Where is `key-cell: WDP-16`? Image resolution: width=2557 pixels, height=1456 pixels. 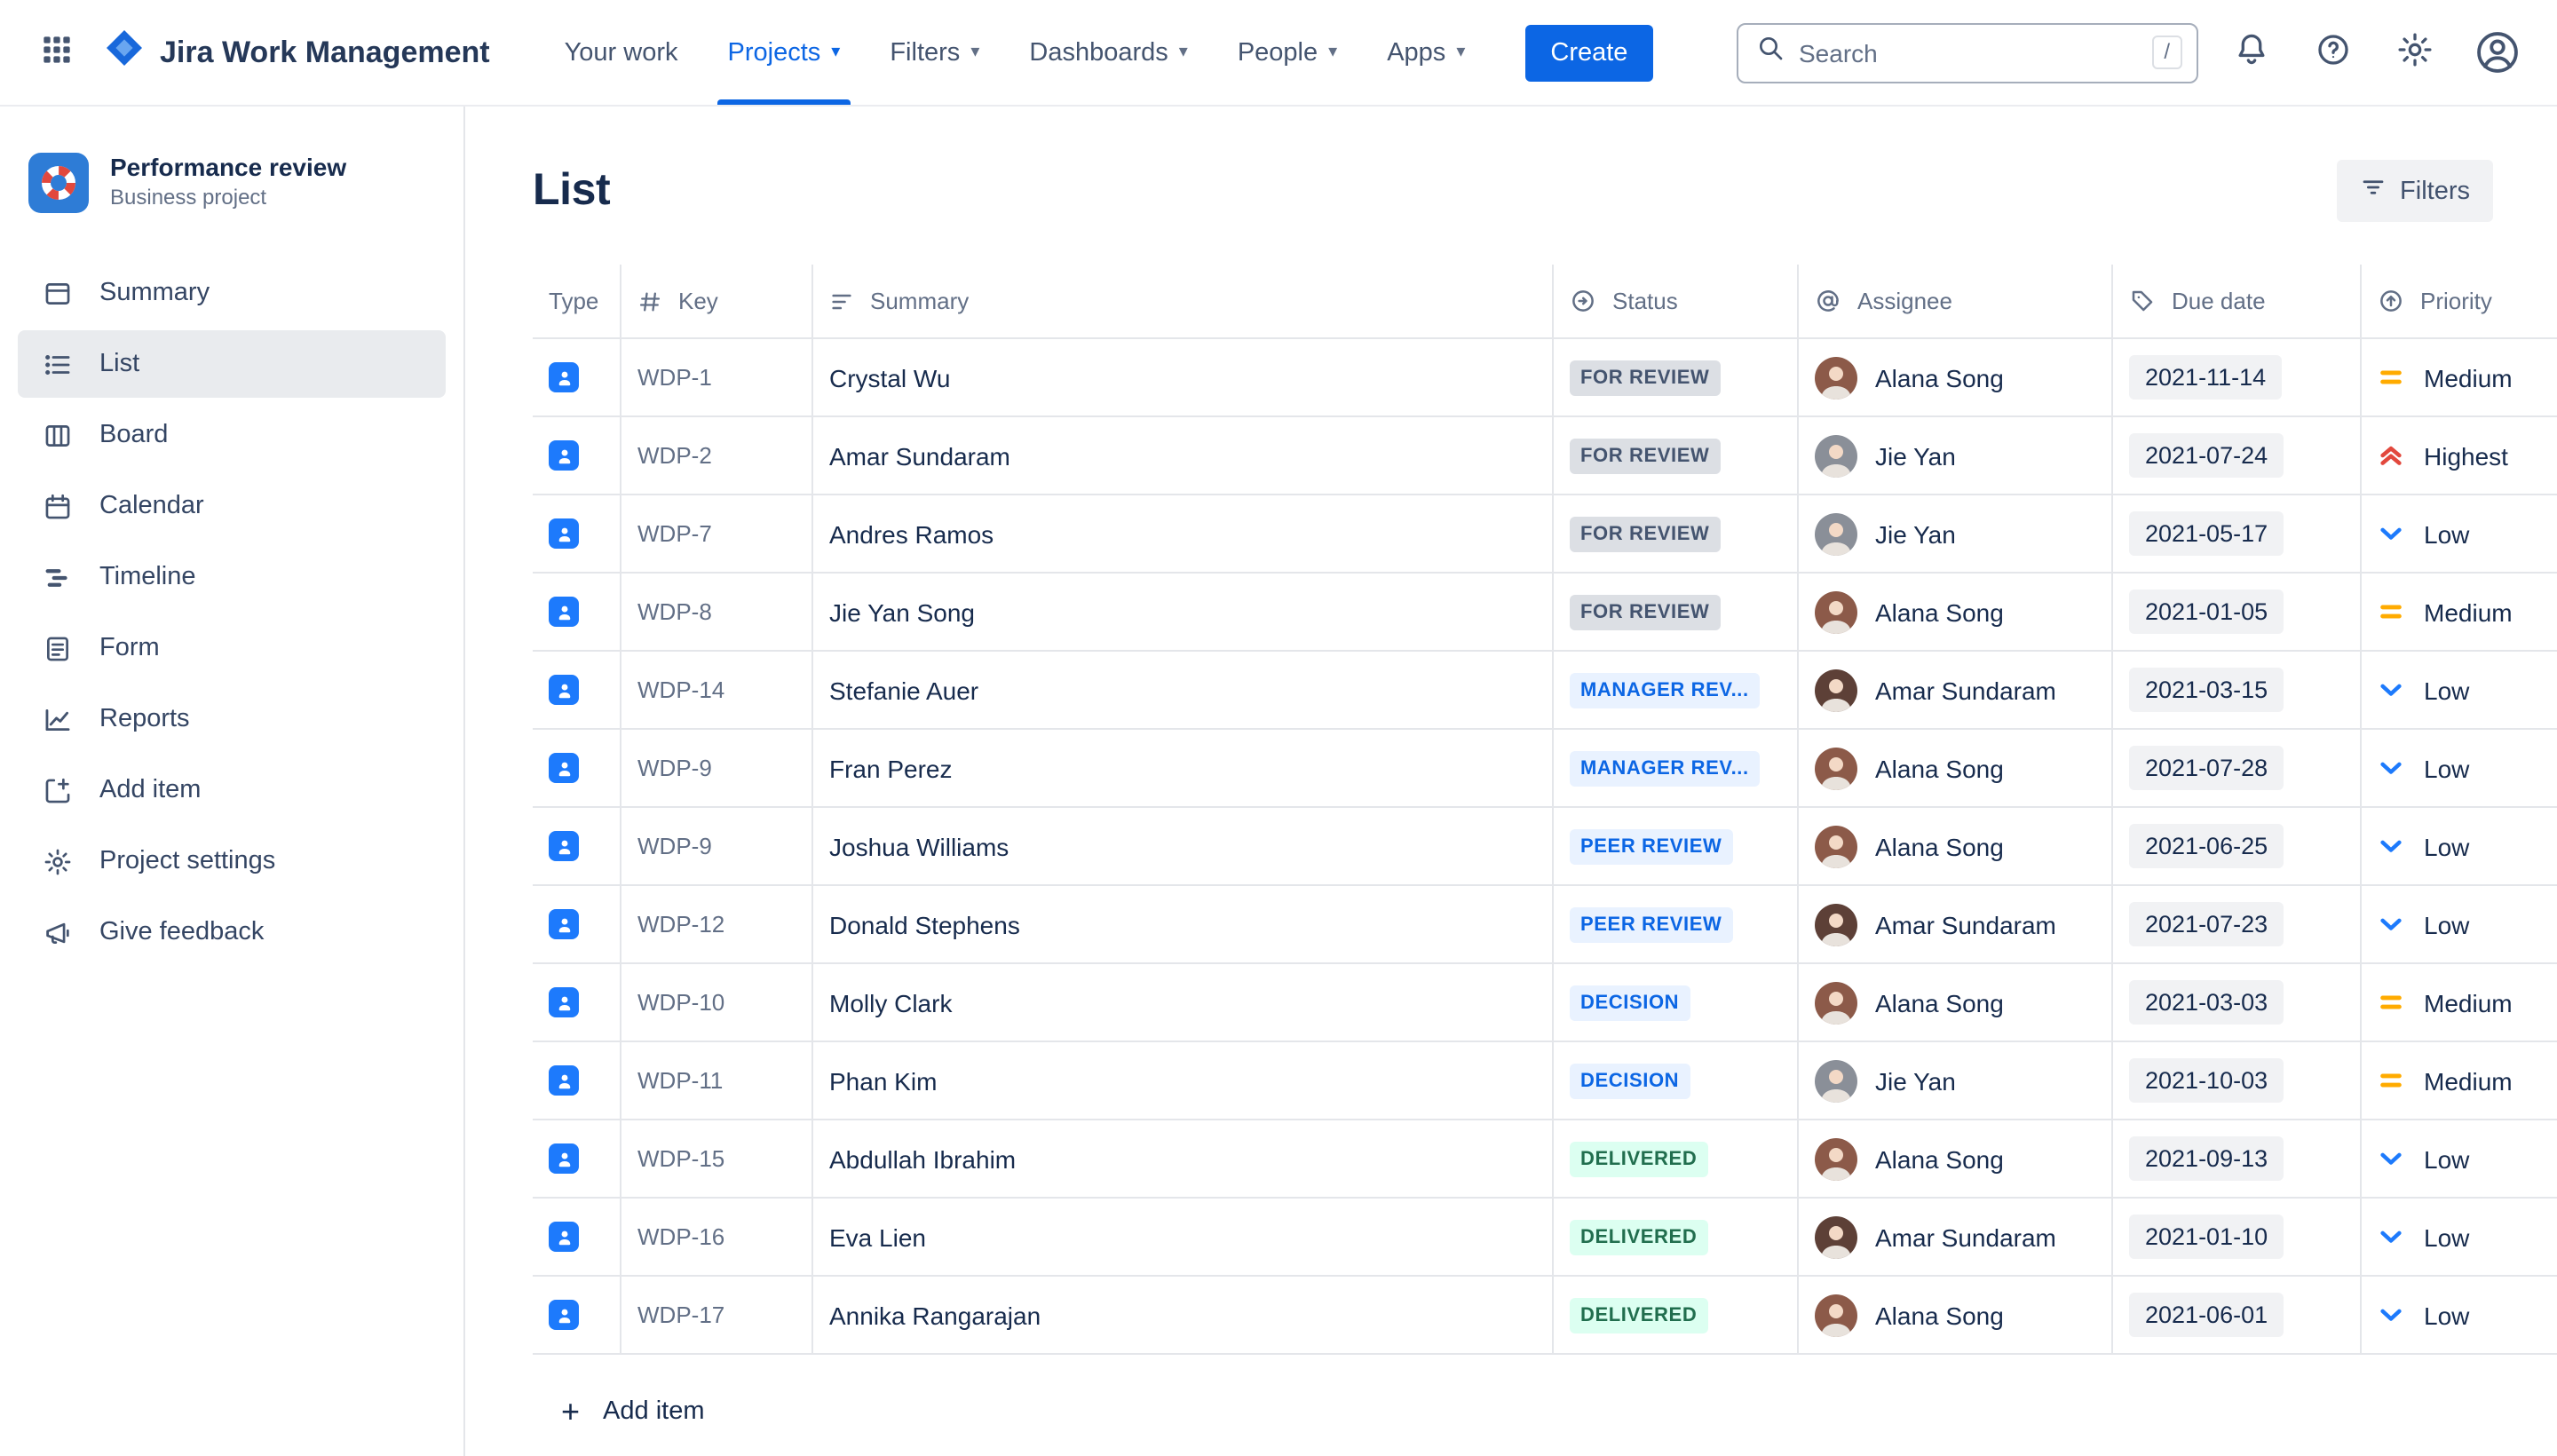 key-cell: WDP-16 is located at coordinates (717, 1238).